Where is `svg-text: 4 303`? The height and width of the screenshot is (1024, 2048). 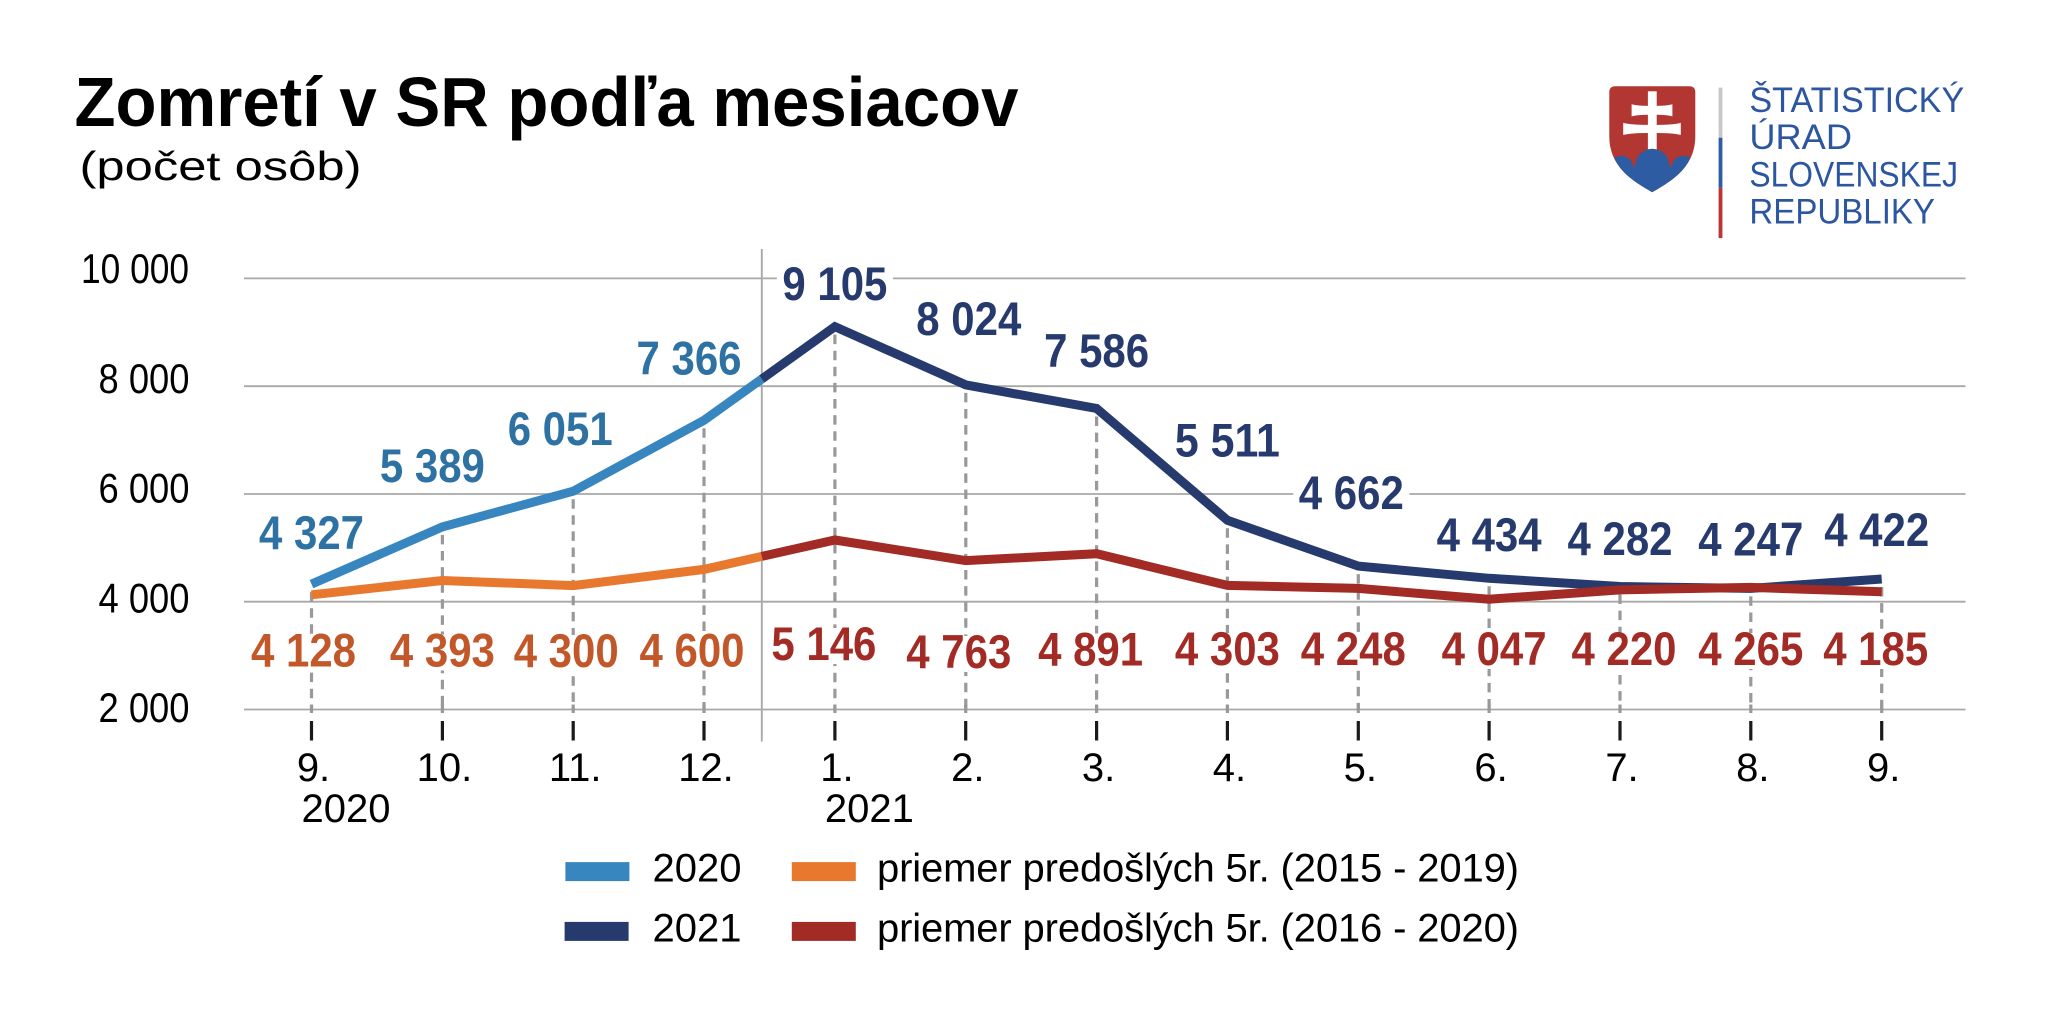 svg-text: 4 303 is located at coordinates (1227, 649).